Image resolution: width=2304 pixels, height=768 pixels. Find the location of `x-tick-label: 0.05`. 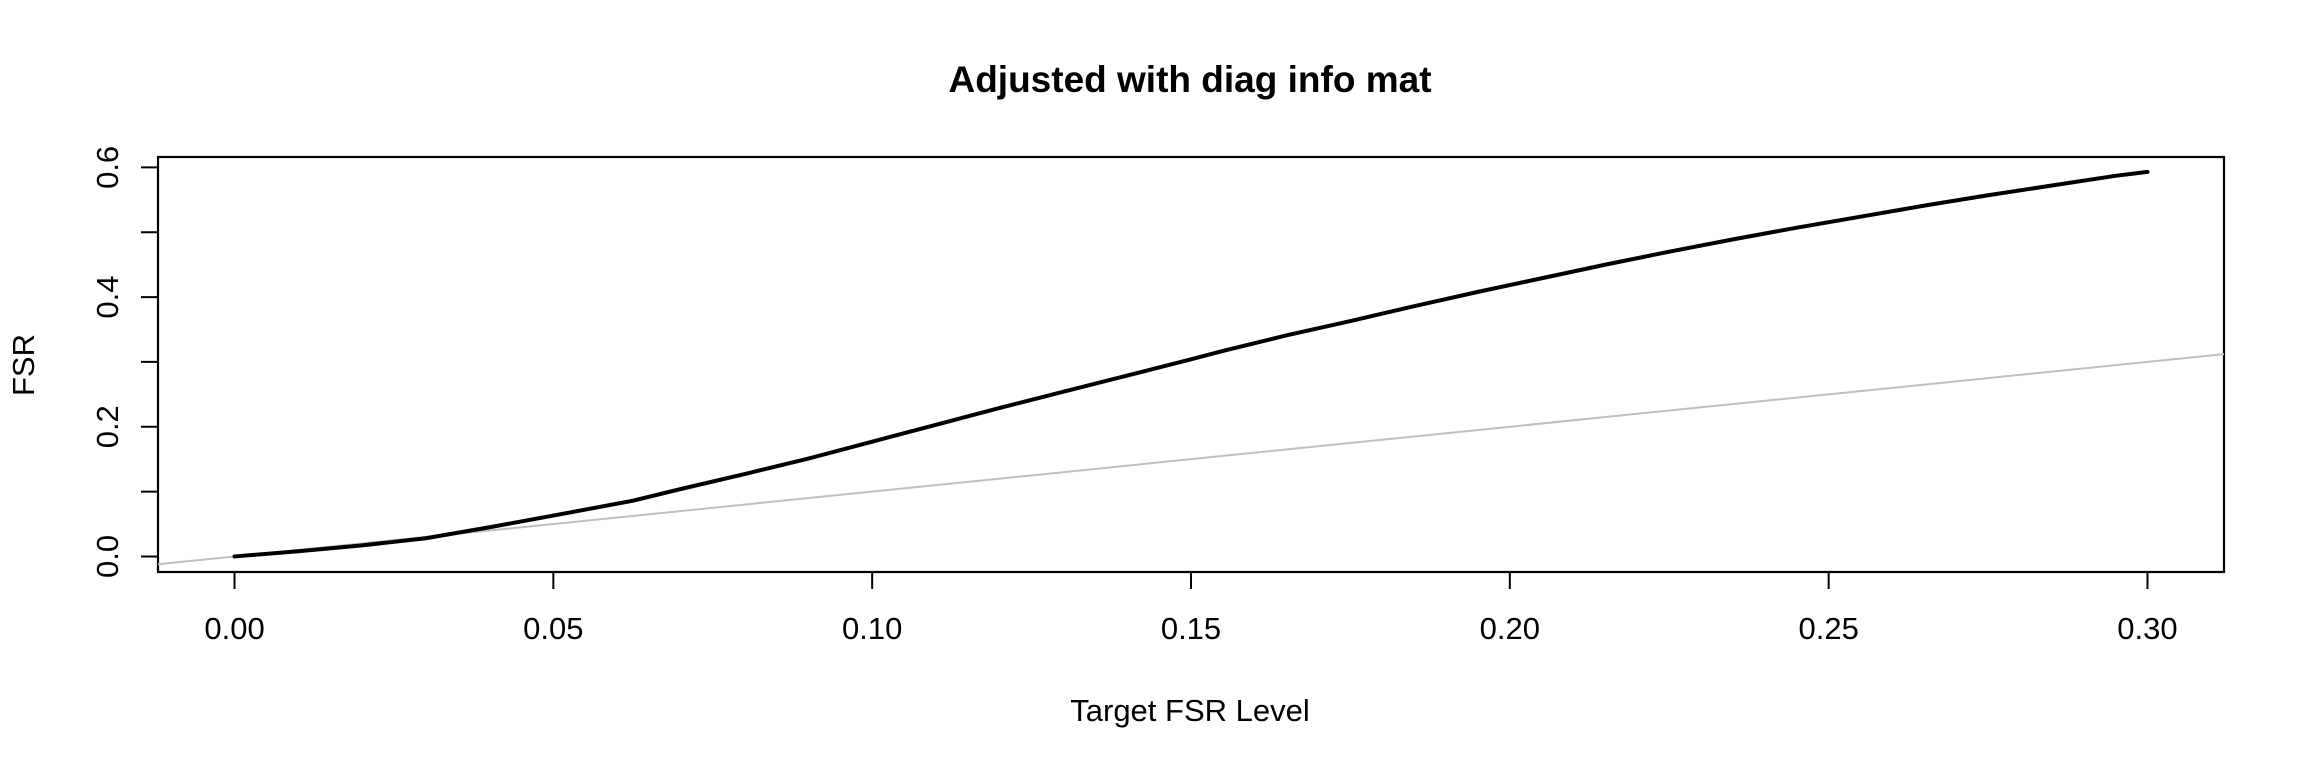

x-tick-label: 0.05 is located at coordinates (553, 628).